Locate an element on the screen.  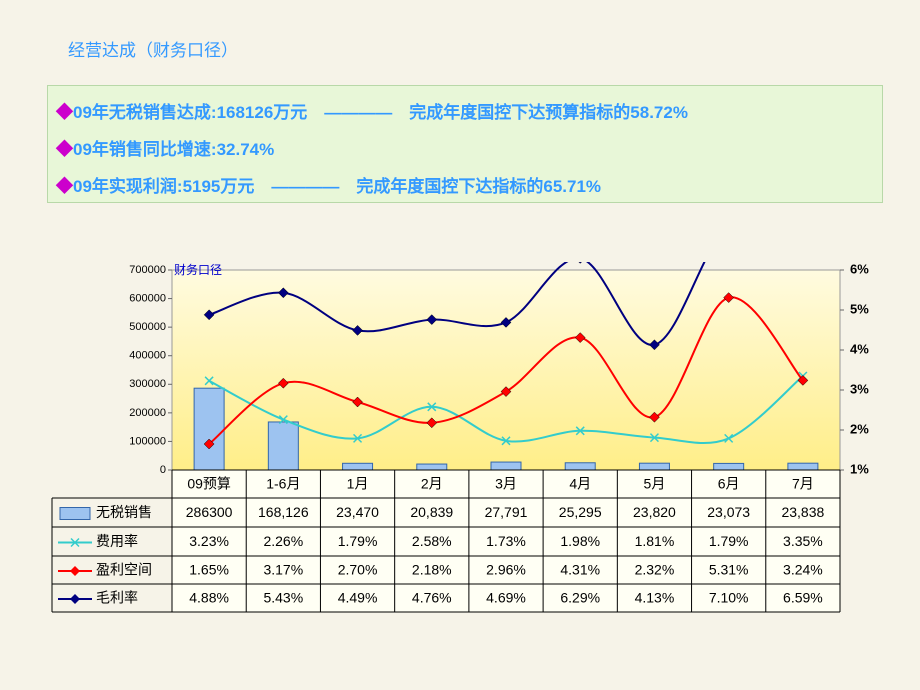
bullet-text: 09年实现利润:5195万元 ———— 完成年度国控下达指标的65.71% is located at coordinates (337, 186).